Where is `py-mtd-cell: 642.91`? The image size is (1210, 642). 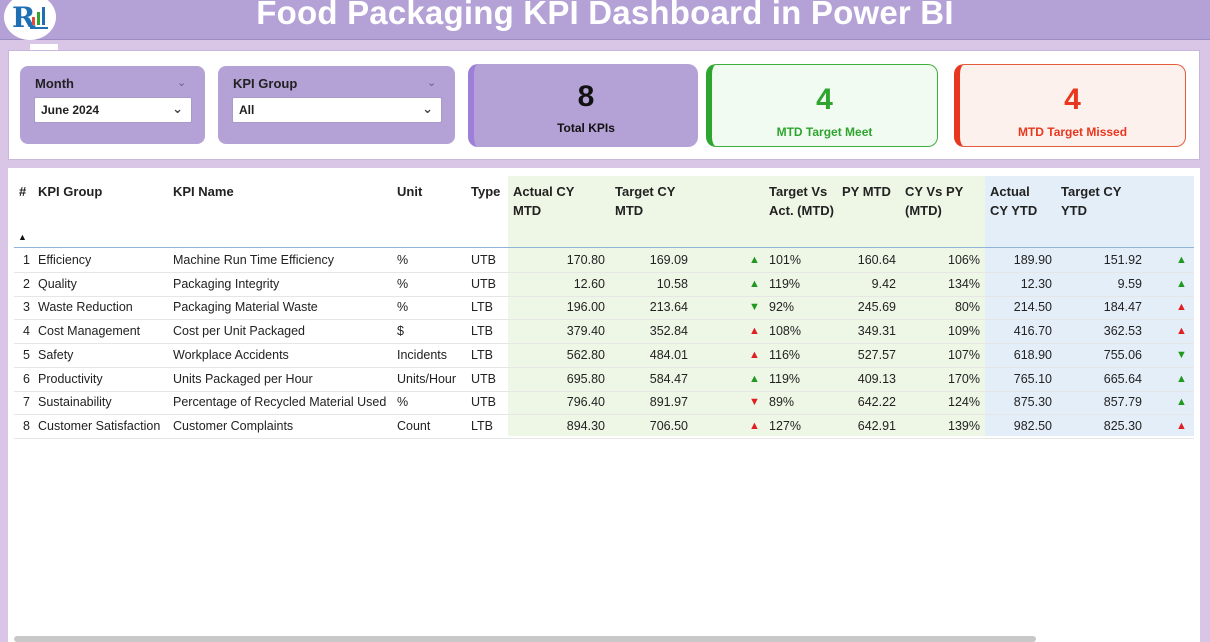
py-mtd-cell: 642.91 is located at coordinates (876, 425).